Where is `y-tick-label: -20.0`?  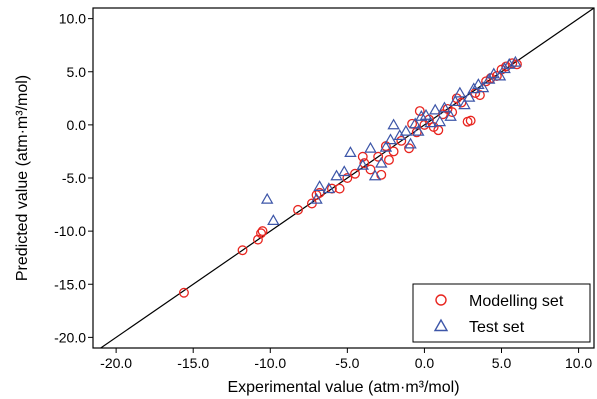 y-tick-label: -20.0 is located at coordinates (70, 337).